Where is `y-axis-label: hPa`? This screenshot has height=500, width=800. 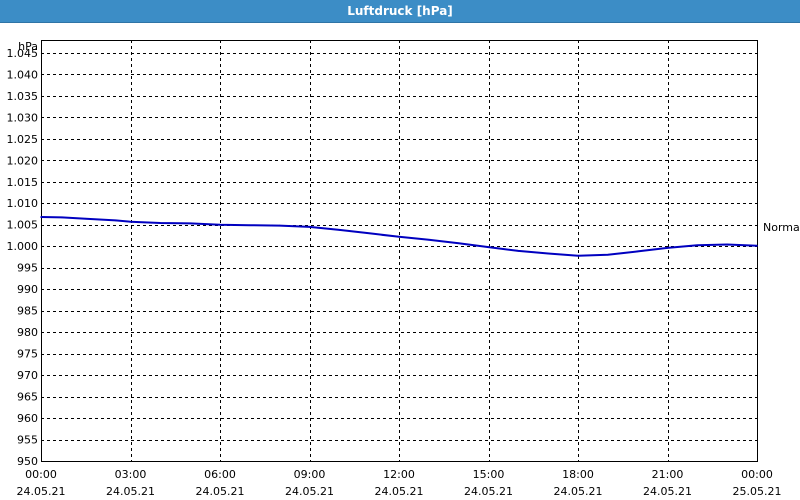 y-axis-label: hPa is located at coordinates (28, 46).